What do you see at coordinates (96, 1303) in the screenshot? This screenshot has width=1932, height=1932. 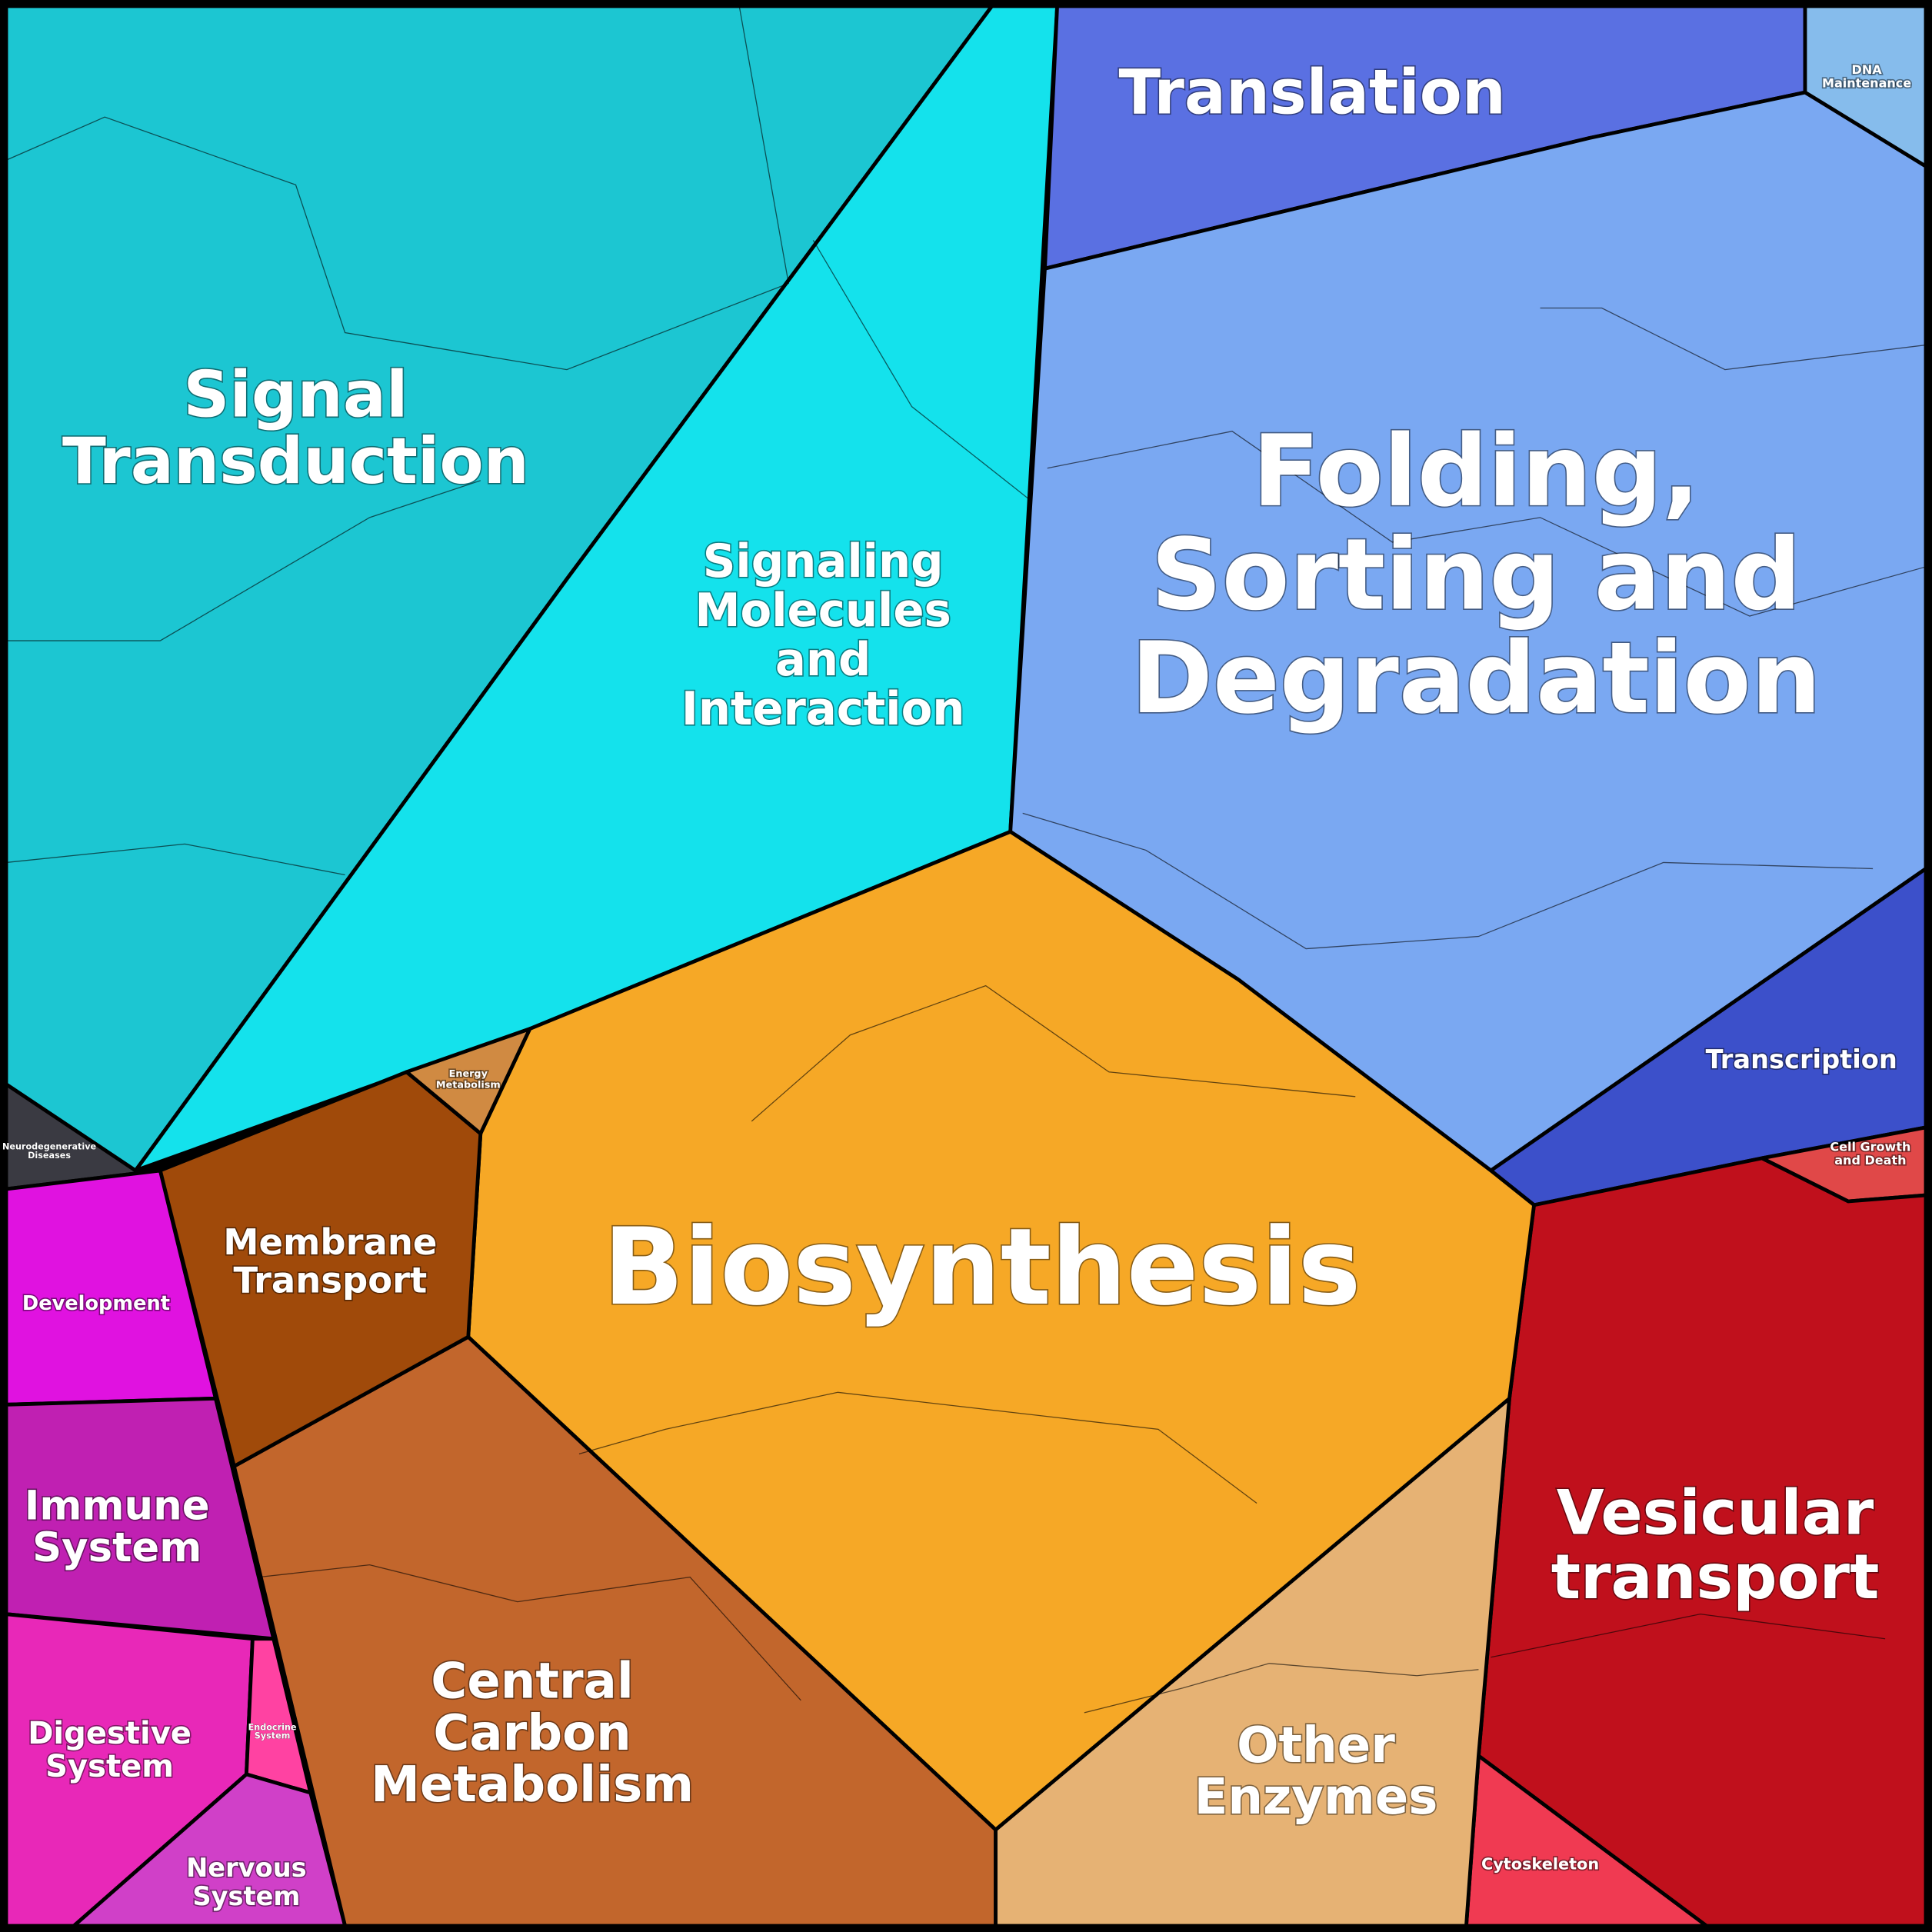 I see `region-label: Development` at bounding box center [96, 1303].